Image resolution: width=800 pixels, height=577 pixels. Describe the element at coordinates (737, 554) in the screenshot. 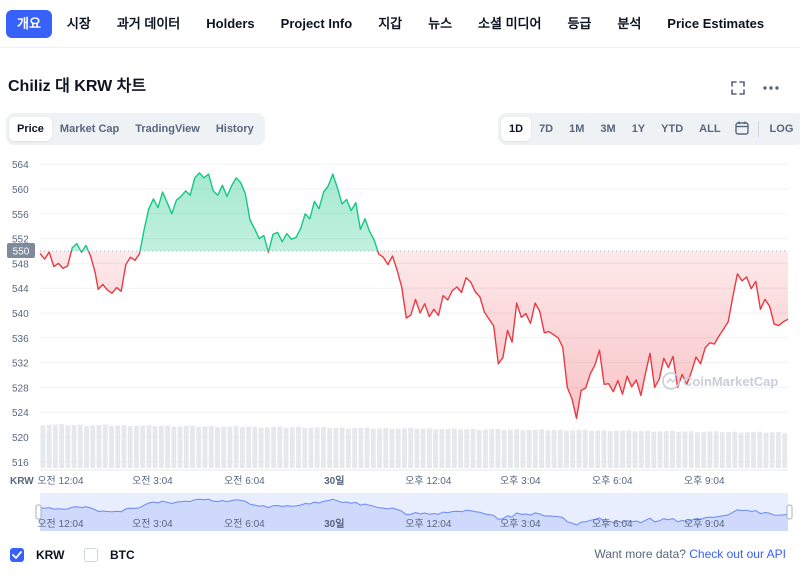

I see `api-link: Check out our API` at that location.